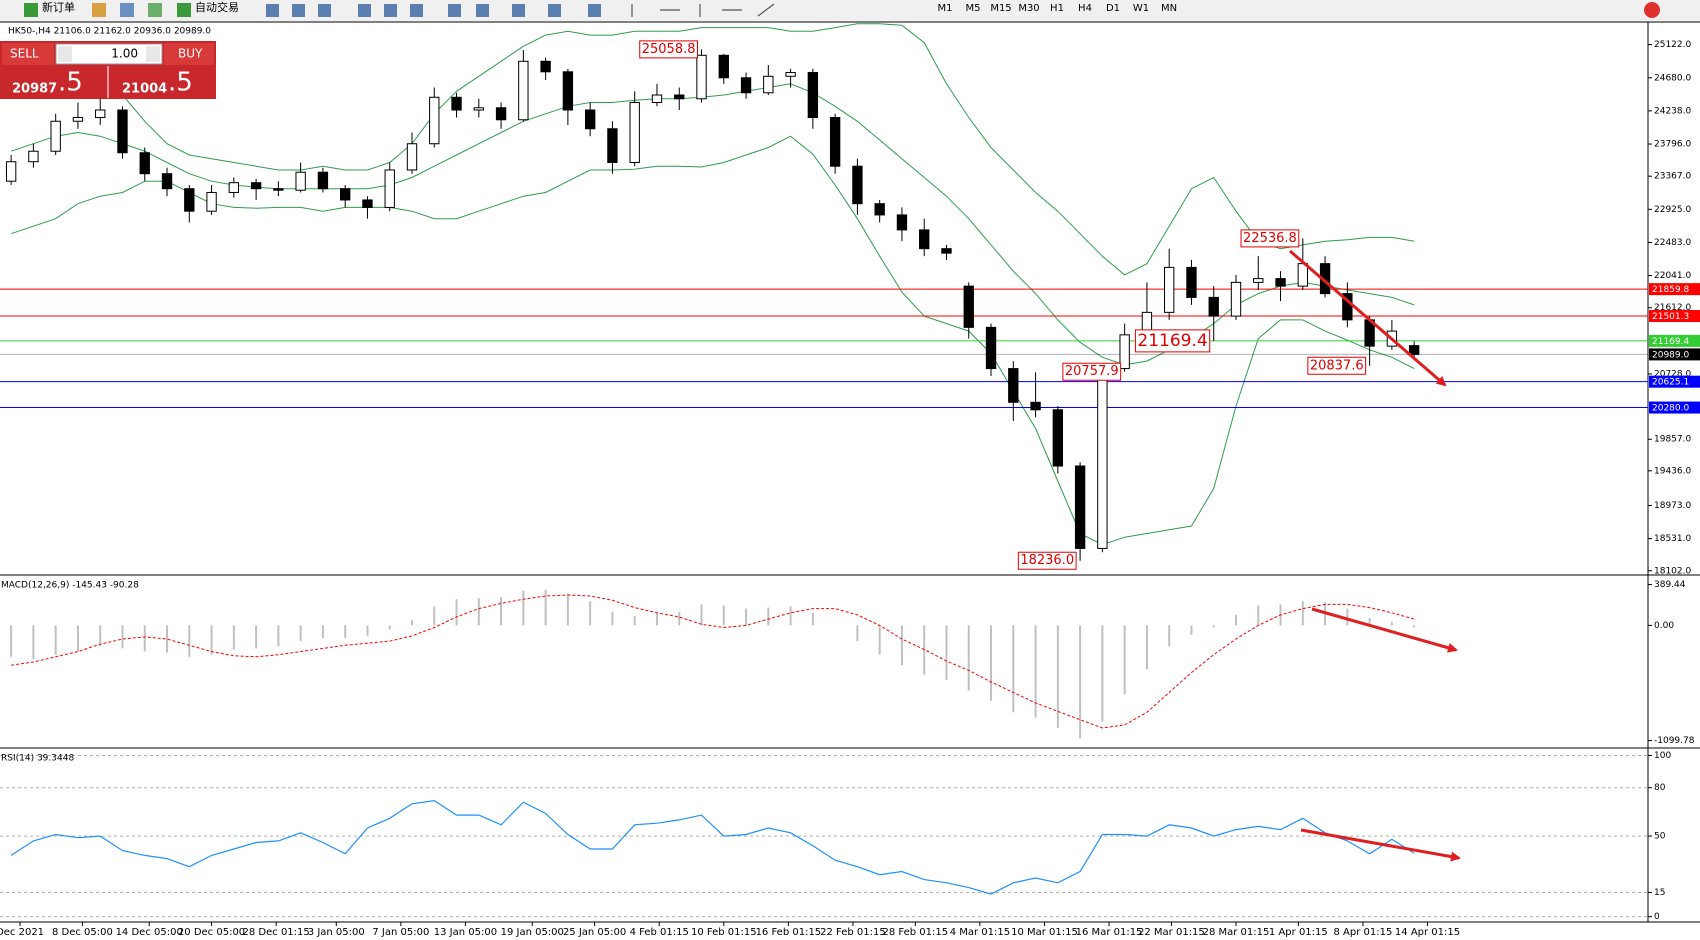  What do you see at coordinates (1670, 409) in the screenshot?
I see `level-label: 20280.0` at bounding box center [1670, 409].